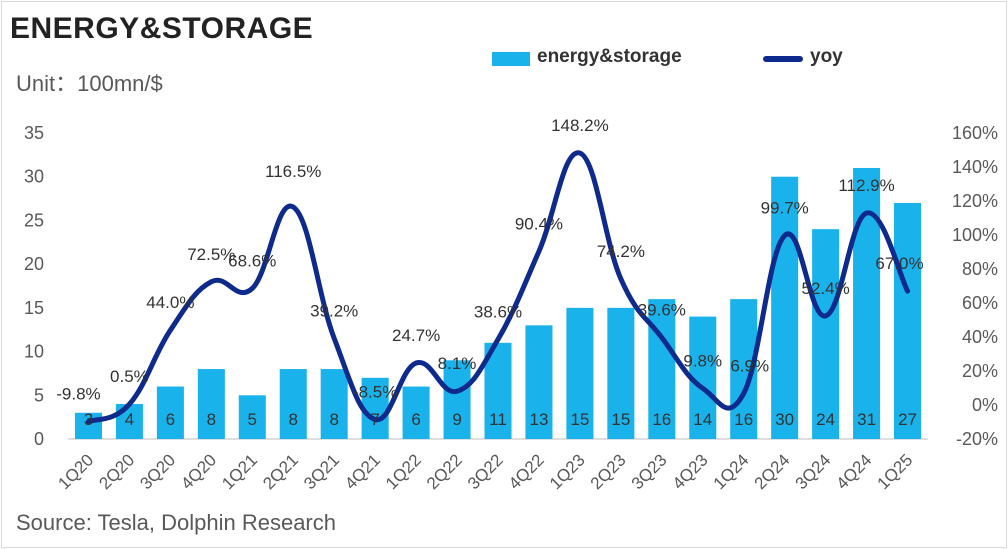  What do you see at coordinates (975, 235) in the screenshot?
I see `y-right-tick-label: 100%` at bounding box center [975, 235].